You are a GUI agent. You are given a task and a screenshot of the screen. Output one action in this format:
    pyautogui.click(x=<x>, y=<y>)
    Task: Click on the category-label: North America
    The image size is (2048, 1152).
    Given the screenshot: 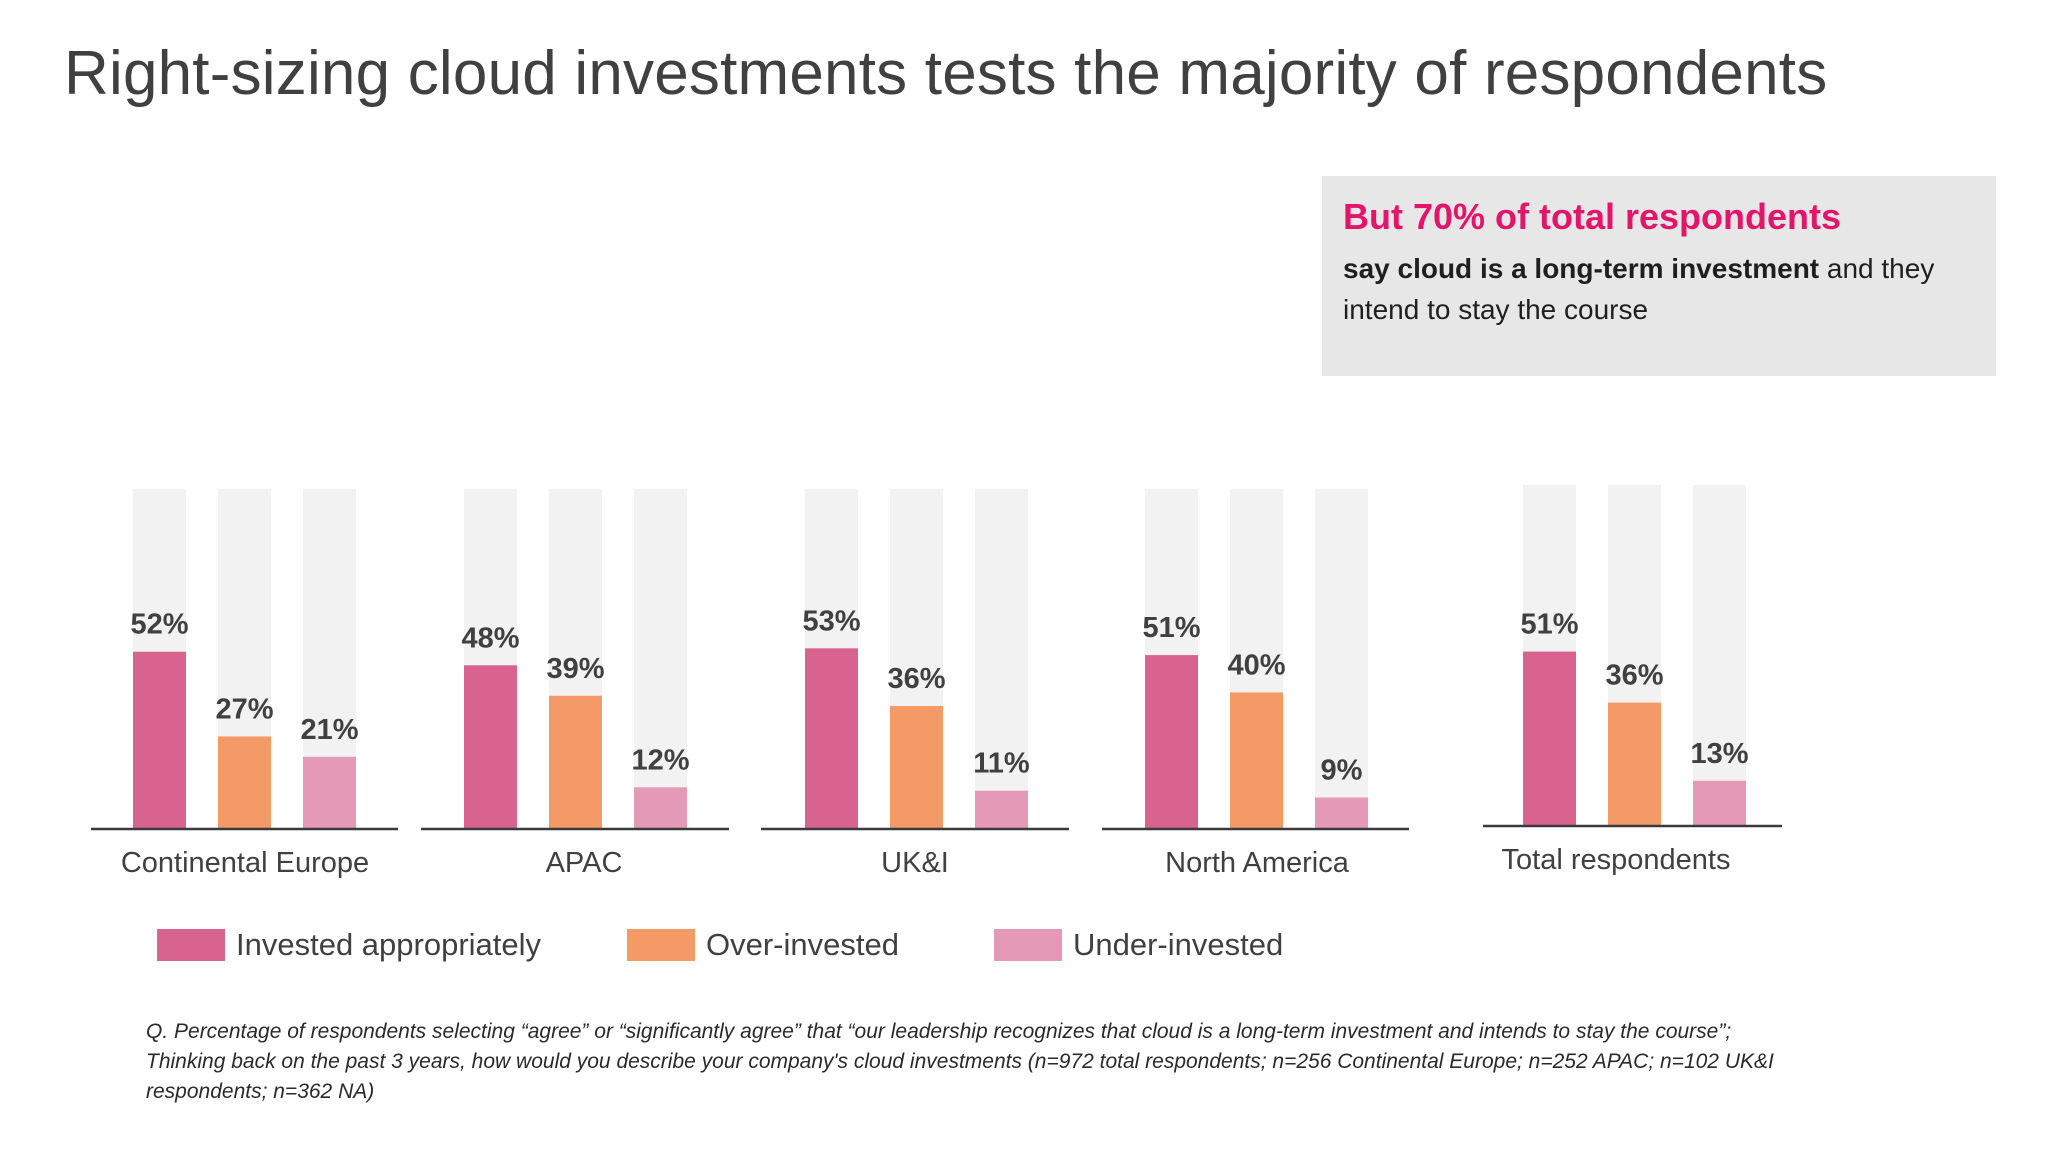 What is the action you would take?
    pyautogui.click(x=1257, y=863)
    